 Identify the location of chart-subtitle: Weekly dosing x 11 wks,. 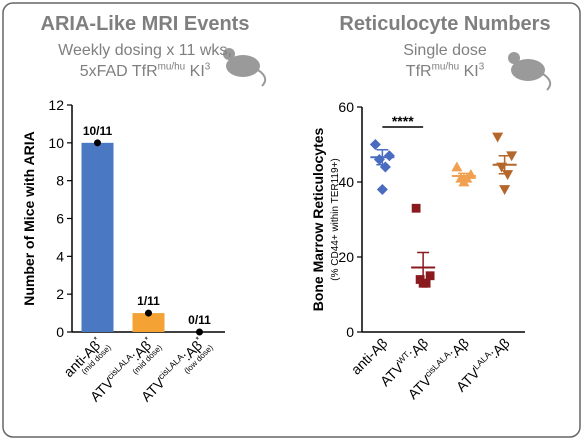
(145, 50).